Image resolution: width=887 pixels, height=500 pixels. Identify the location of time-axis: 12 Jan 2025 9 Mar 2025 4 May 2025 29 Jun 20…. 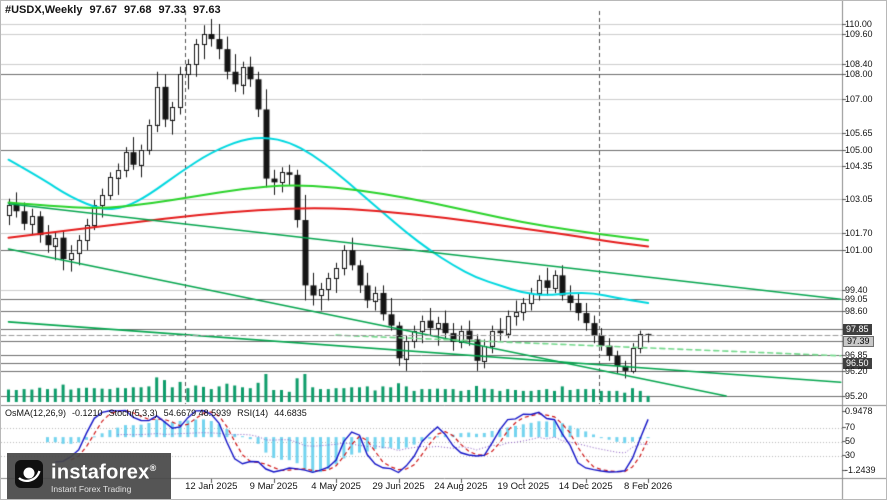
(421, 489).